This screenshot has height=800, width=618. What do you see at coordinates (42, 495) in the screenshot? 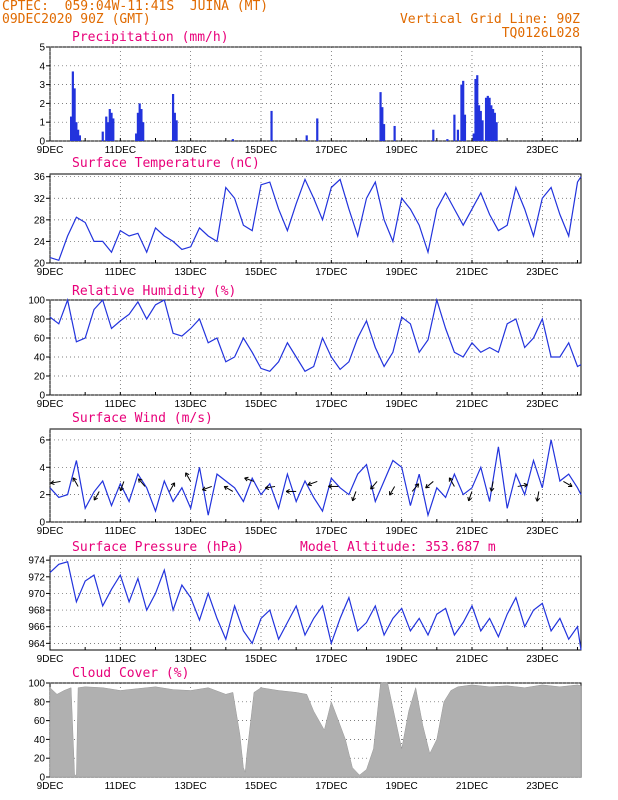
I see `y-tick-label: 2` at bounding box center [42, 495].